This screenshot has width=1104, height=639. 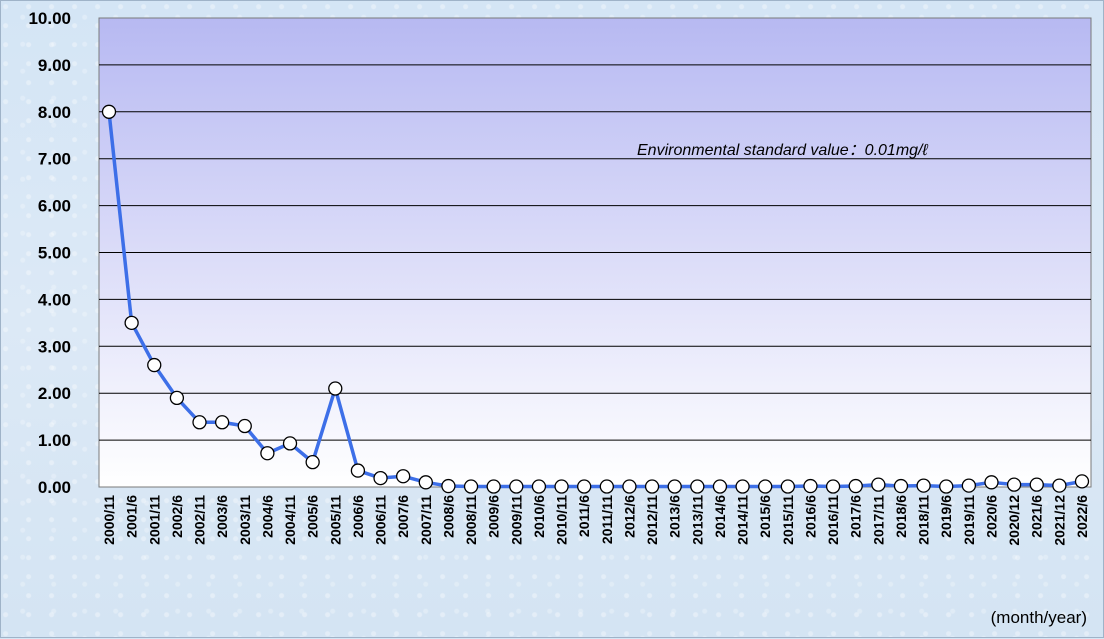 What do you see at coordinates (1039, 617) in the screenshot?
I see `x-unit-label: (month/year)` at bounding box center [1039, 617].